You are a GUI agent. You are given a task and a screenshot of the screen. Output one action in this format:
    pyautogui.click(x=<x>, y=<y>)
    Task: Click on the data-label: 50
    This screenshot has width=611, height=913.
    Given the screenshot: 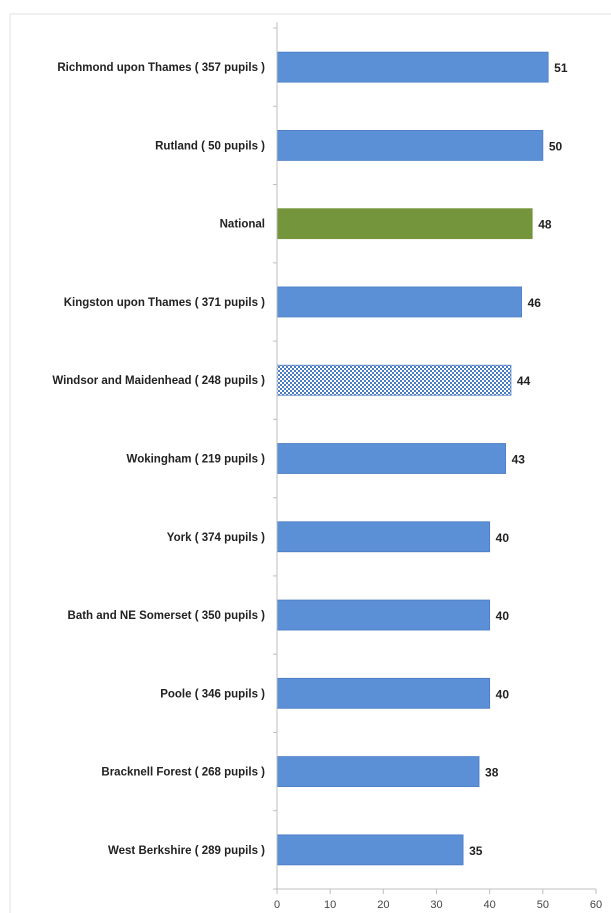 What is the action you would take?
    pyautogui.click(x=556, y=146)
    